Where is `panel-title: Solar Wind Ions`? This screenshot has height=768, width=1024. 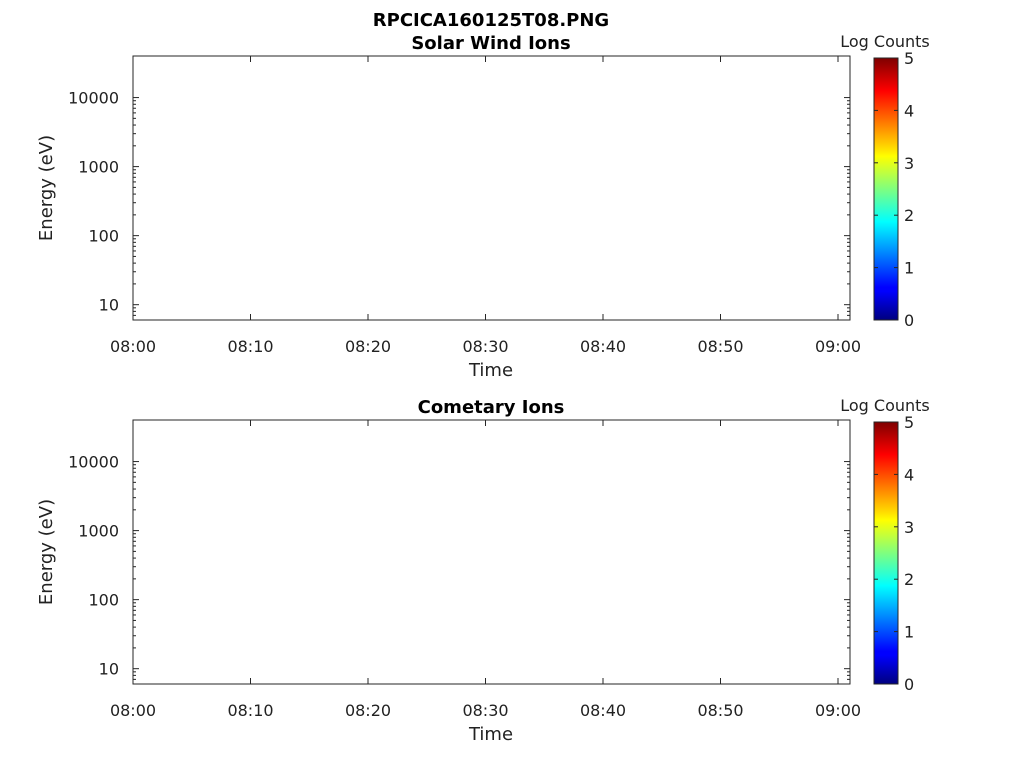
panel-title: Solar Wind Ions is located at coordinates (490, 43).